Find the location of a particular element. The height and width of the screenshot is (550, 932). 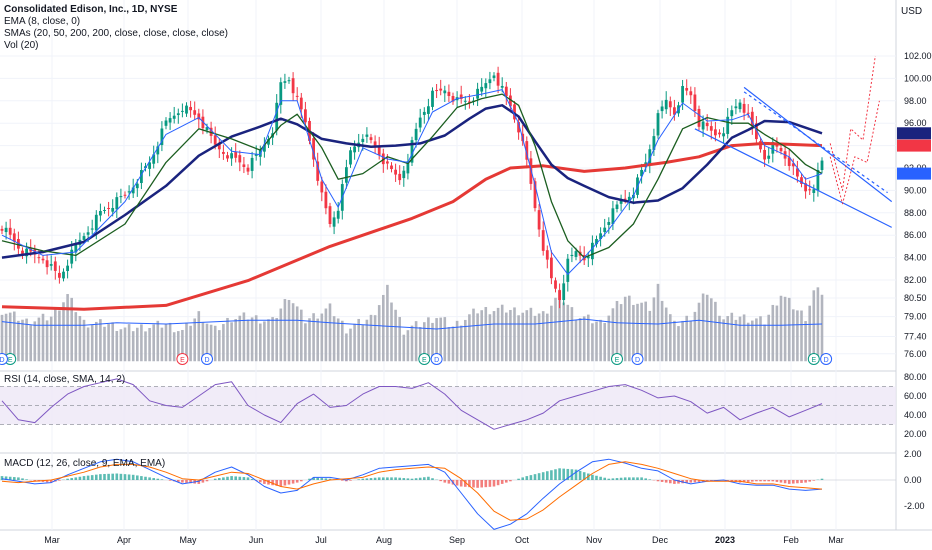

macd-line is located at coordinates (412, 494).